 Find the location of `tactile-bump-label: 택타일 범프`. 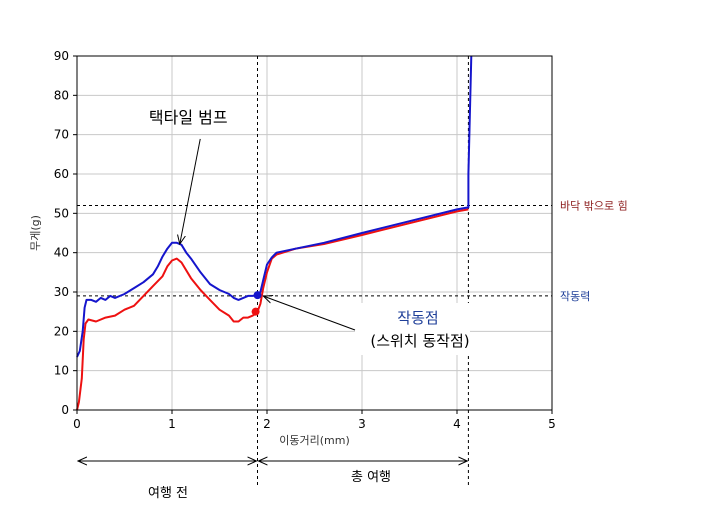

tactile-bump-label: 택타일 범프 is located at coordinates (188, 117).